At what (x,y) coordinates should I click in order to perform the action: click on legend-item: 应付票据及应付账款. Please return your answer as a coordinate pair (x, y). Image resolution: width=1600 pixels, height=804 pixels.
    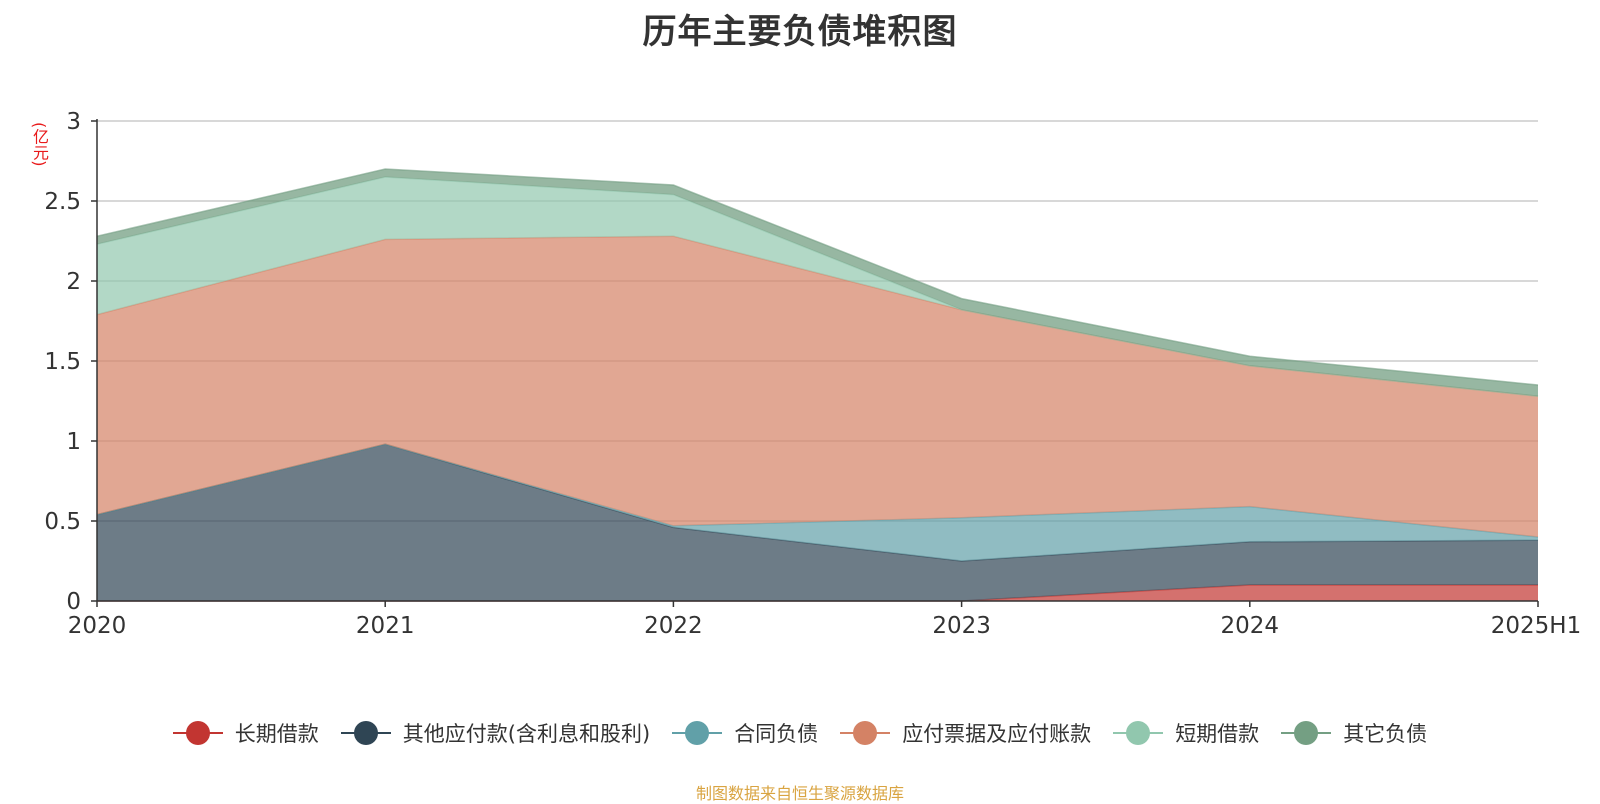
    Looking at the image, I should click on (965, 733).